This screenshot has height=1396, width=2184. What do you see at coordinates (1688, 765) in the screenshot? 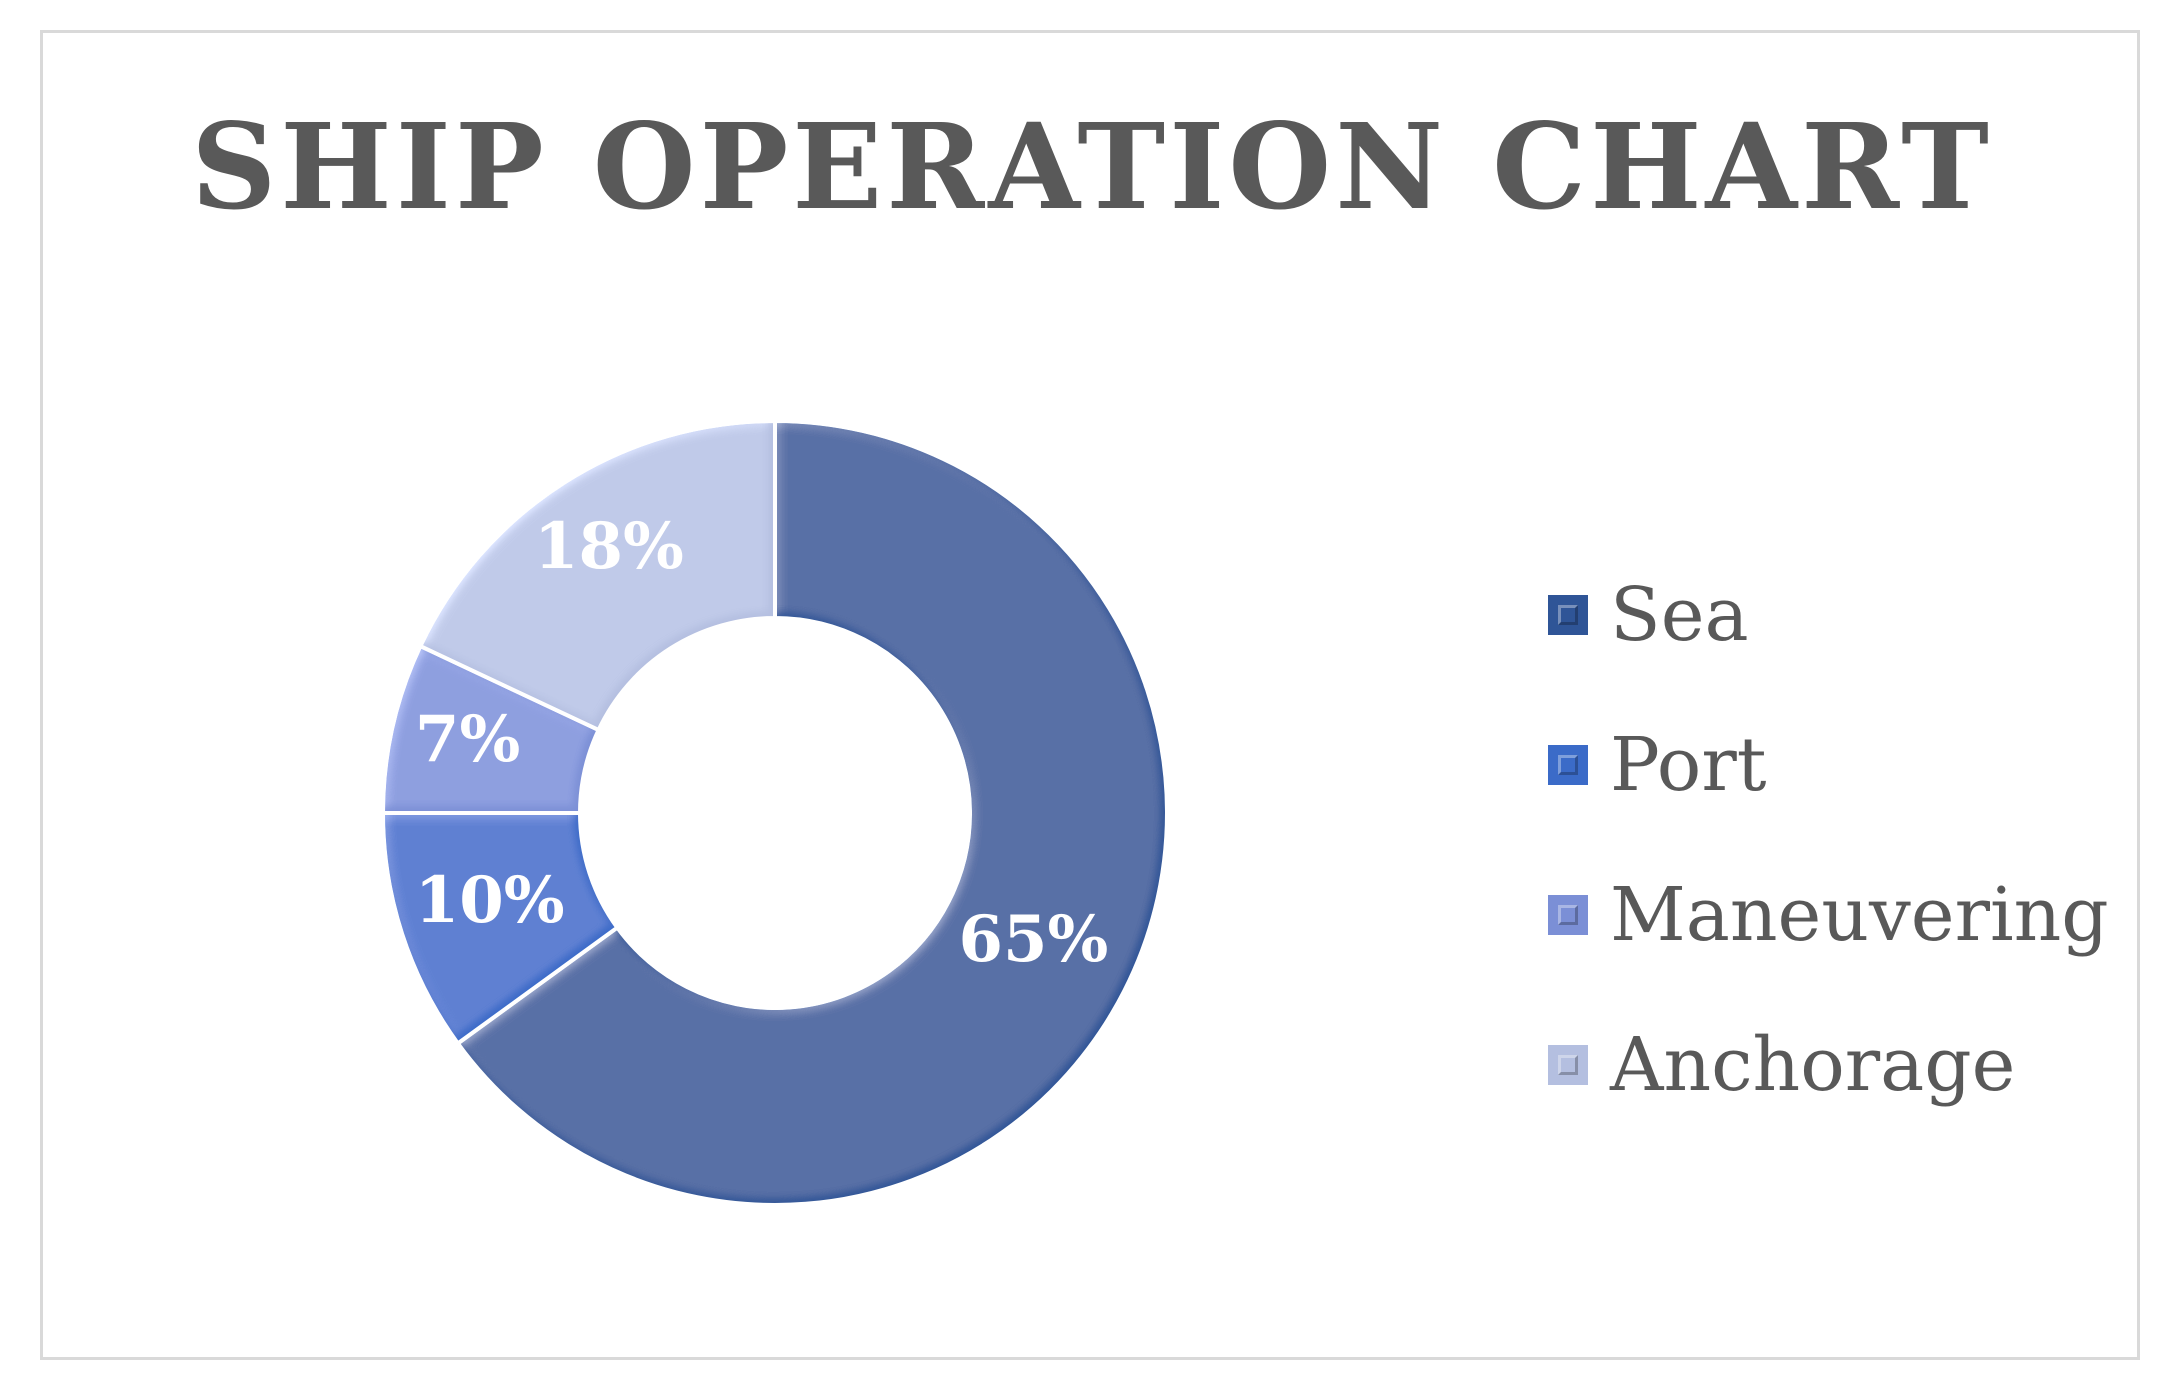
I see `legend-label: Port` at bounding box center [1688, 765].